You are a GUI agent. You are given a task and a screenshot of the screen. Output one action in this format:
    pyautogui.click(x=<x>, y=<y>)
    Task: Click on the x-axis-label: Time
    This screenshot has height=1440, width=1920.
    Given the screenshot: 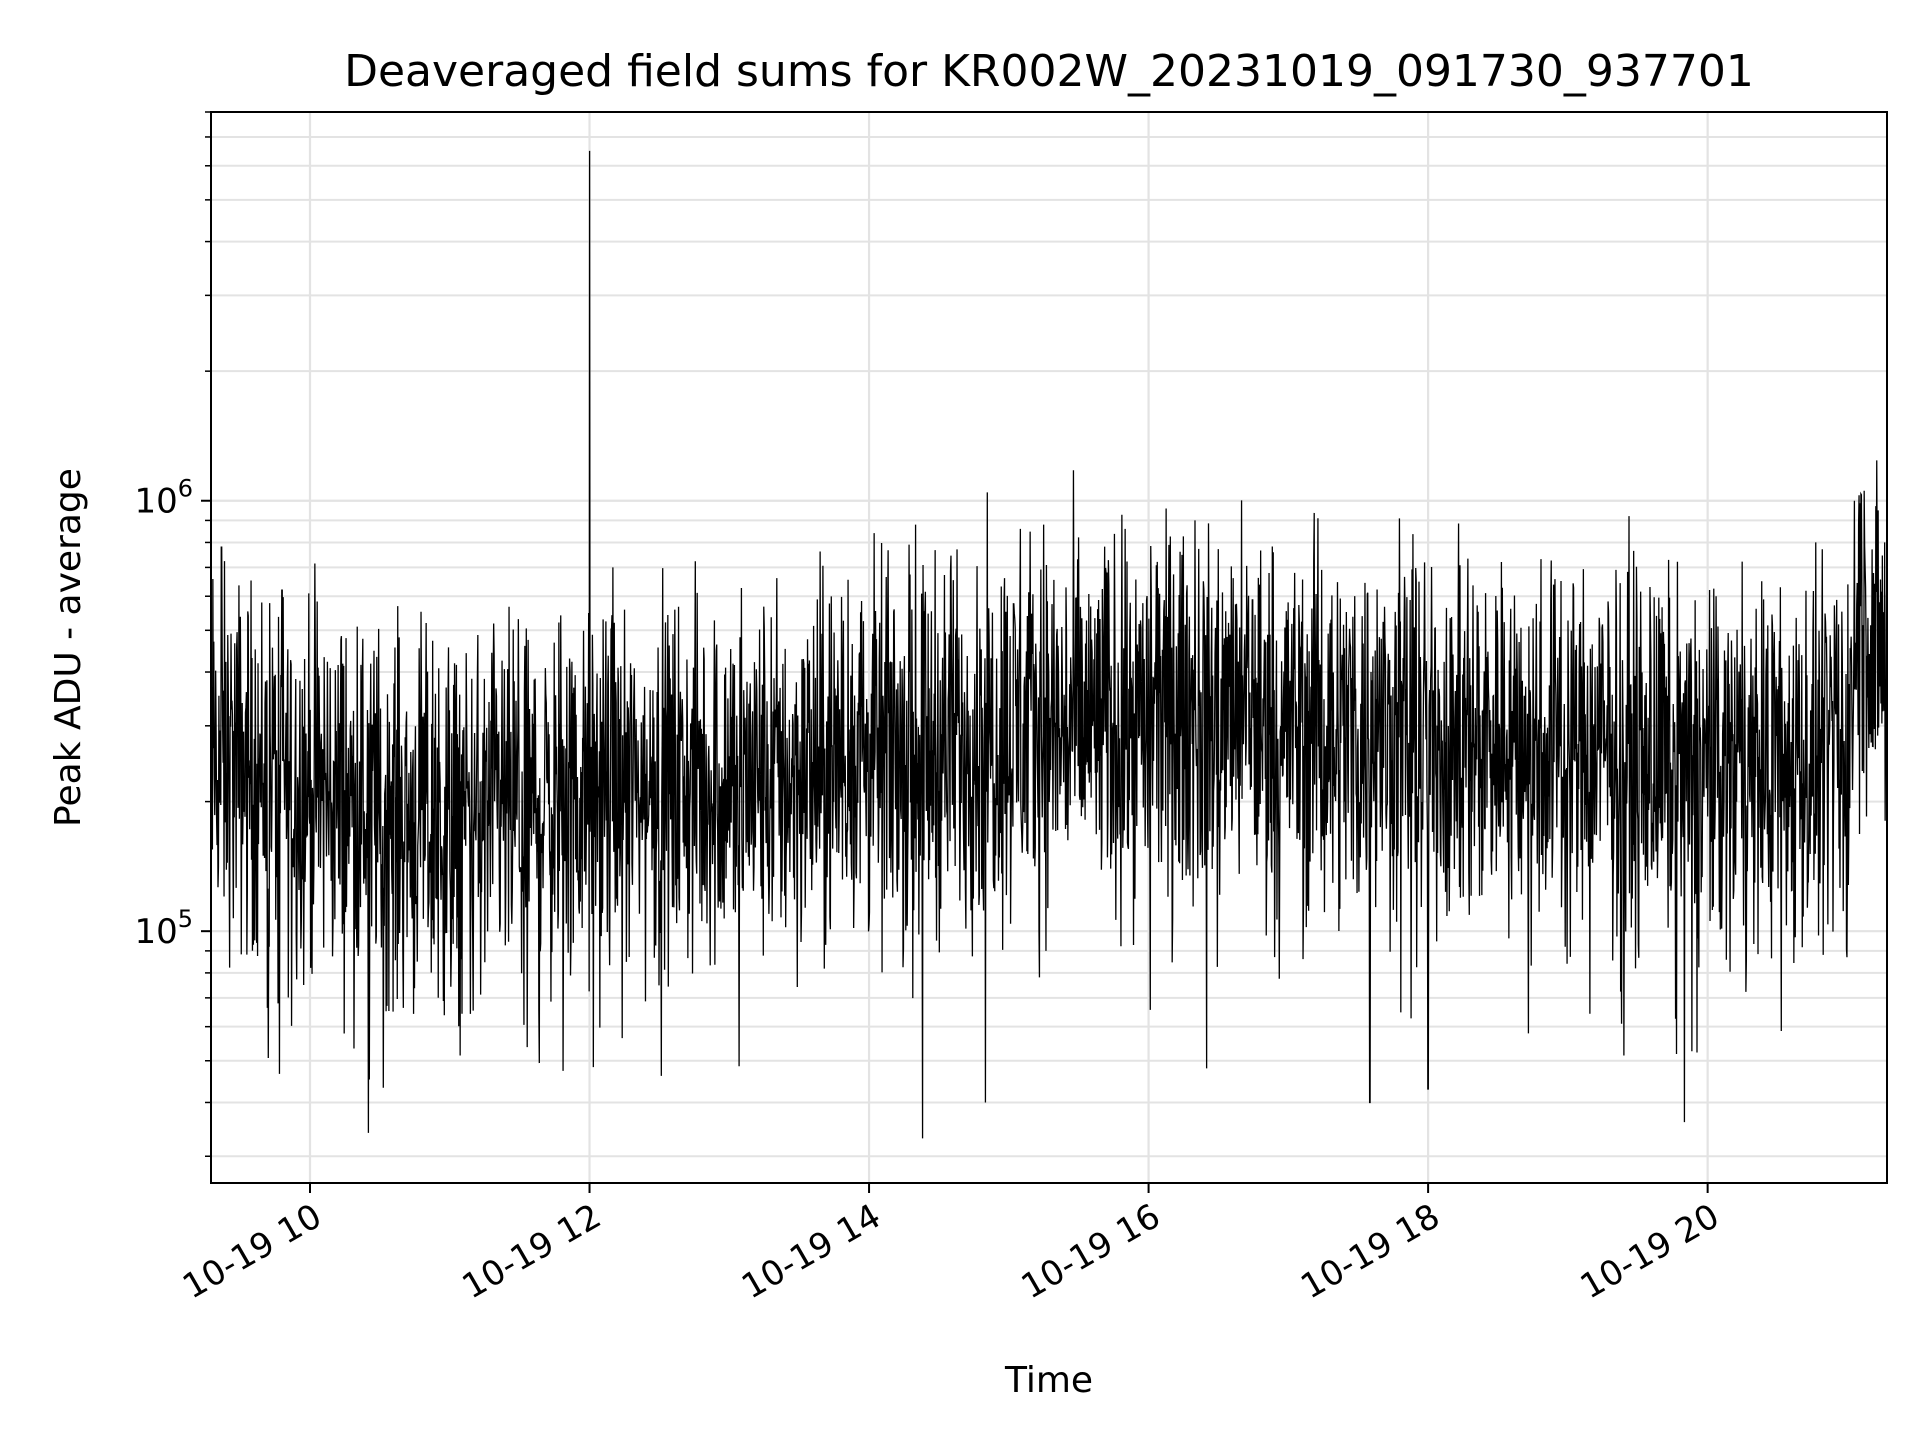 What is the action you would take?
    pyautogui.click(x=1048, y=1380)
    